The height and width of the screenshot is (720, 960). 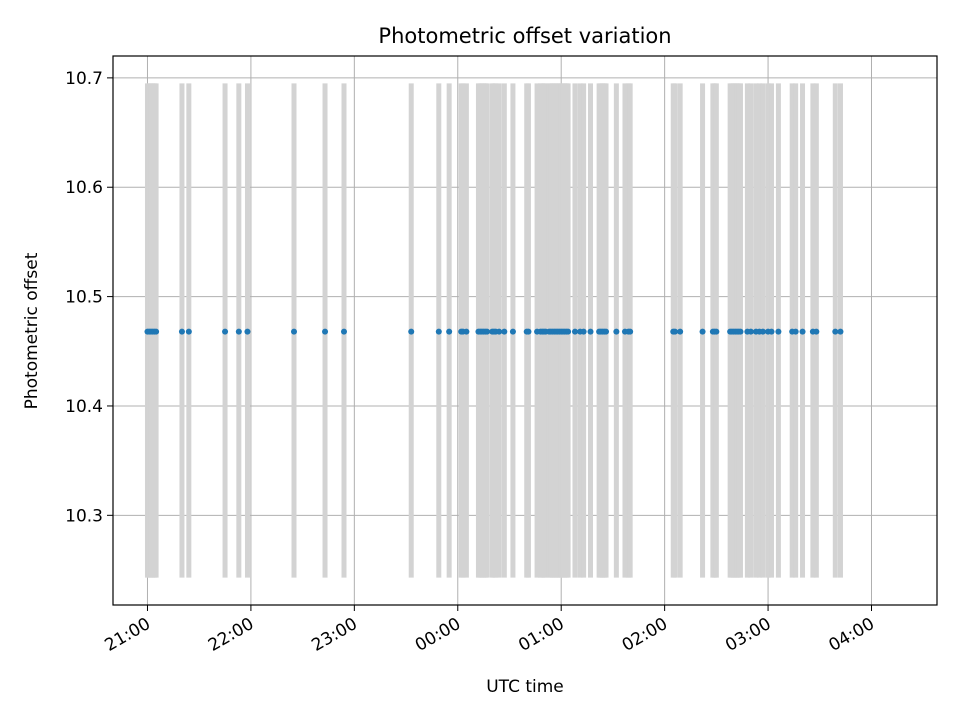 What do you see at coordinates (525, 687) in the screenshot?
I see `x-axis-label: UTC time` at bounding box center [525, 687].